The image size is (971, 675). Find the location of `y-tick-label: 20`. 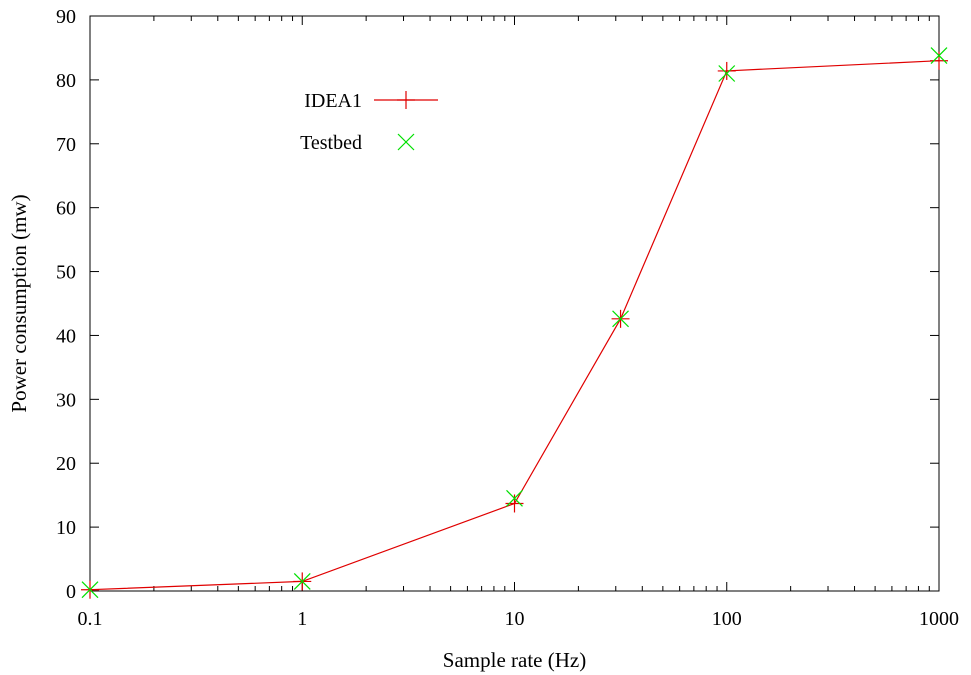

y-tick-label: 20 is located at coordinates (66, 464).